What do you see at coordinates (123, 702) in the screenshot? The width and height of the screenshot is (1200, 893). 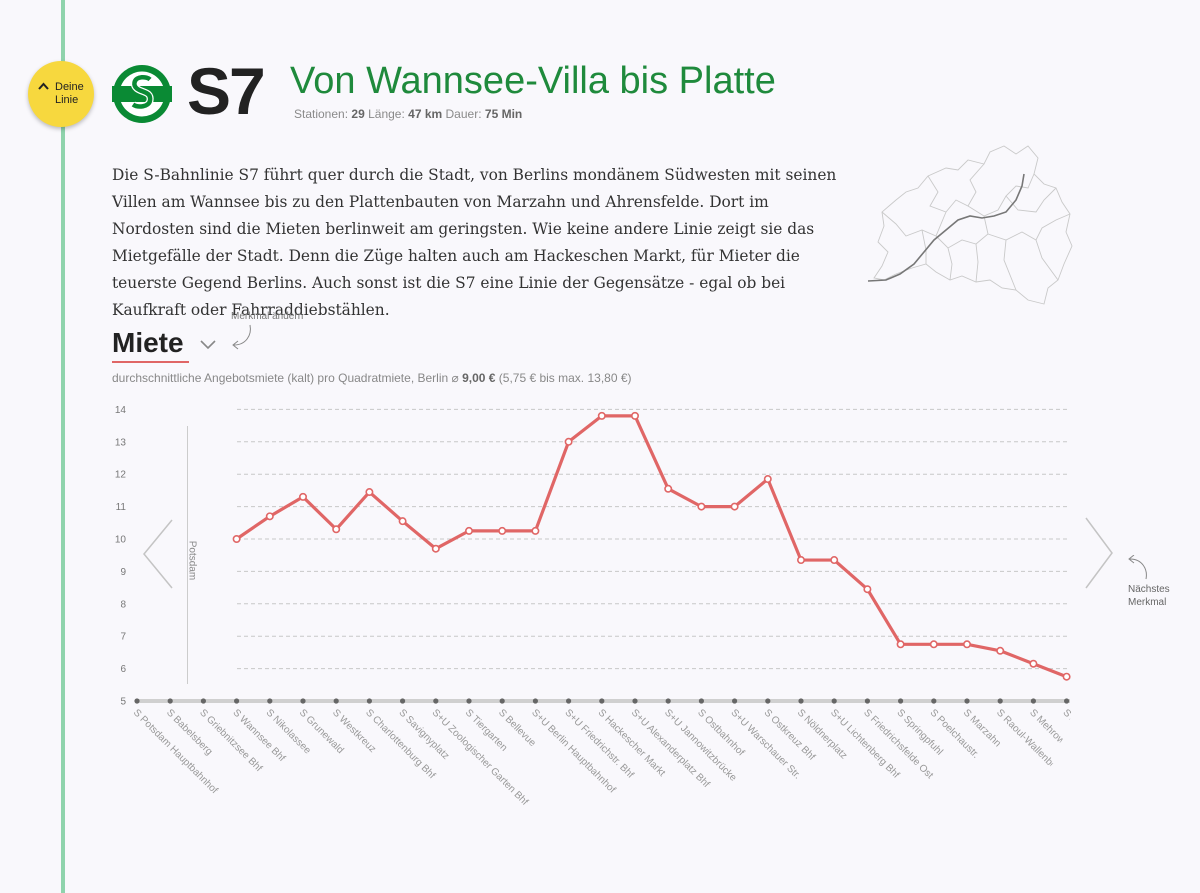 I see `y-tick-label: 5` at bounding box center [123, 702].